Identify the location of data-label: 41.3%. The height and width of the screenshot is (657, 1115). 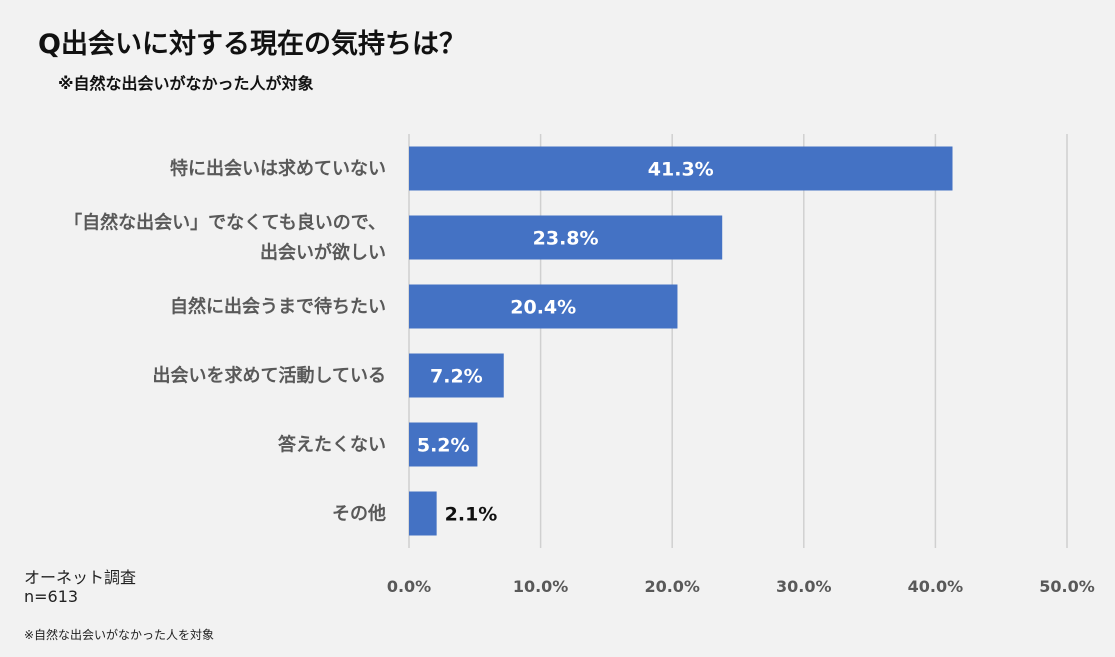
(681, 170).